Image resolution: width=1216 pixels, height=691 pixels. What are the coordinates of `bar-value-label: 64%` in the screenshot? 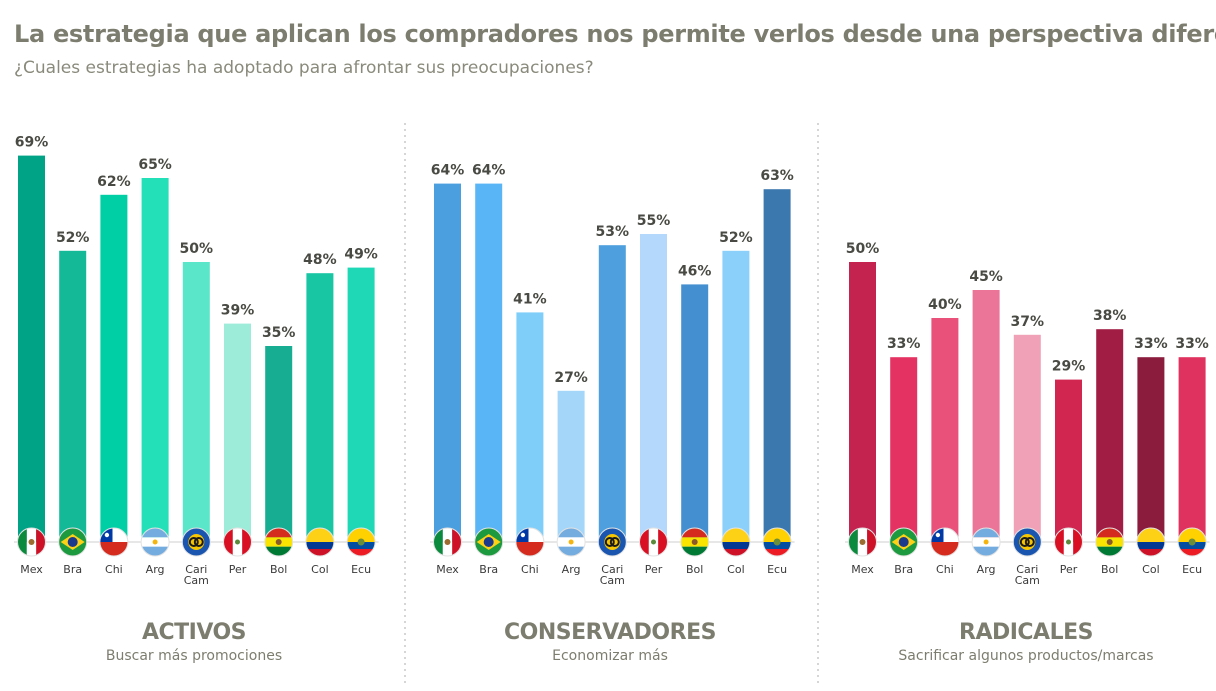 It's located at (448, 171).